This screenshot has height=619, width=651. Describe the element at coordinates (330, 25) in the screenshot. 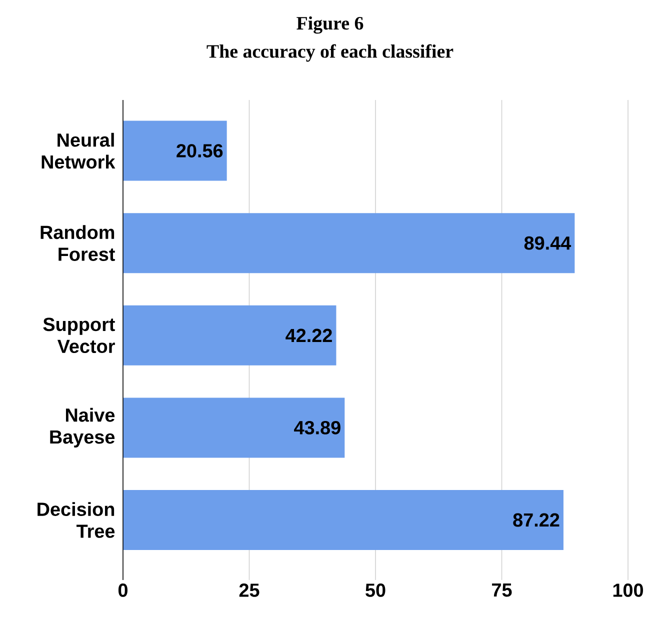

I see `chart-title: Figure 6` at that location.